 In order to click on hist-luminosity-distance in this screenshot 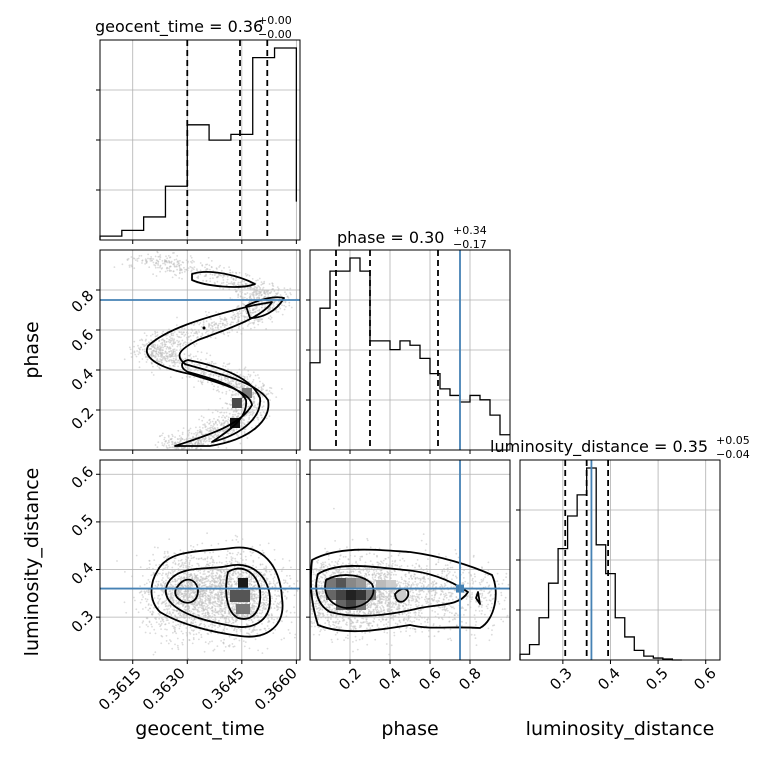, I will do `click(618, 561)`.